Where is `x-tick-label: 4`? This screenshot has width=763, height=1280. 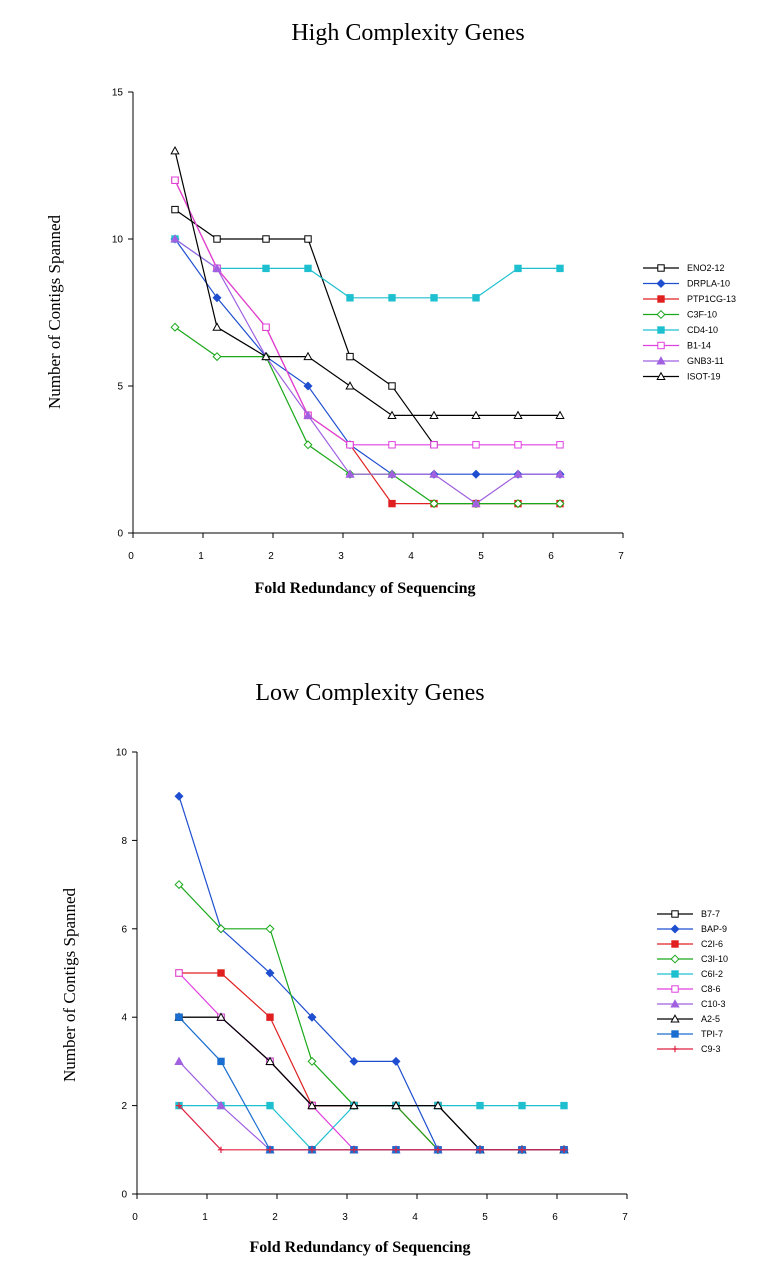 x-tick-label: 4 is located at coordinates (415, 1217).